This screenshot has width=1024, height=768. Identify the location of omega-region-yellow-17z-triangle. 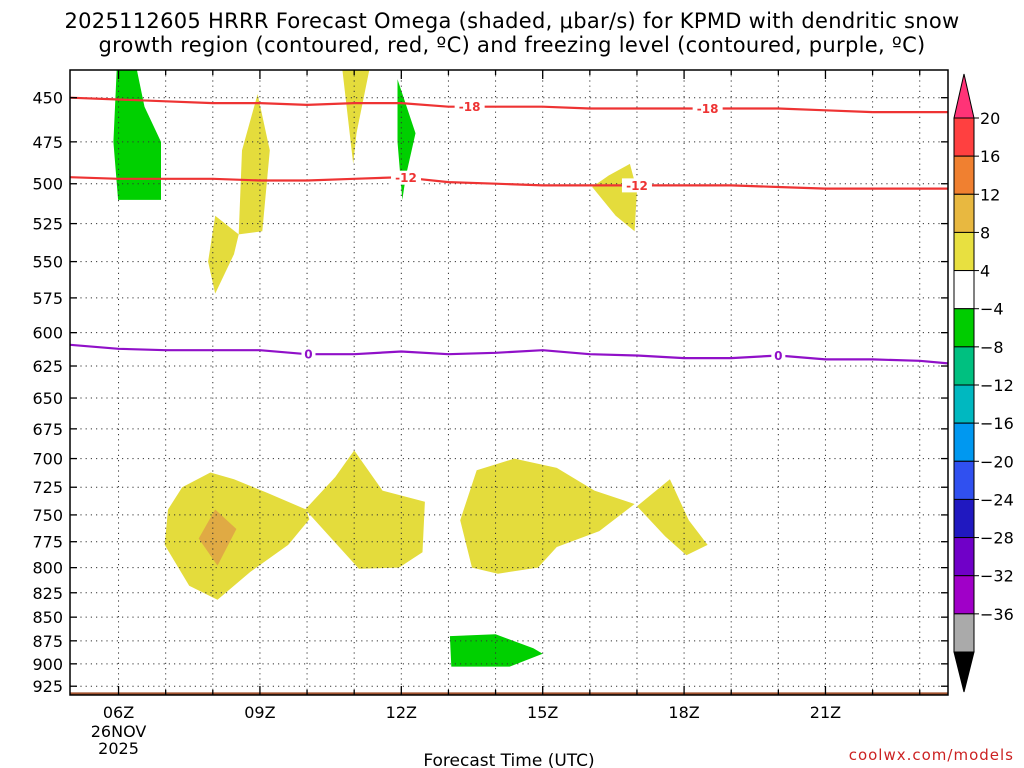
(614, 197).